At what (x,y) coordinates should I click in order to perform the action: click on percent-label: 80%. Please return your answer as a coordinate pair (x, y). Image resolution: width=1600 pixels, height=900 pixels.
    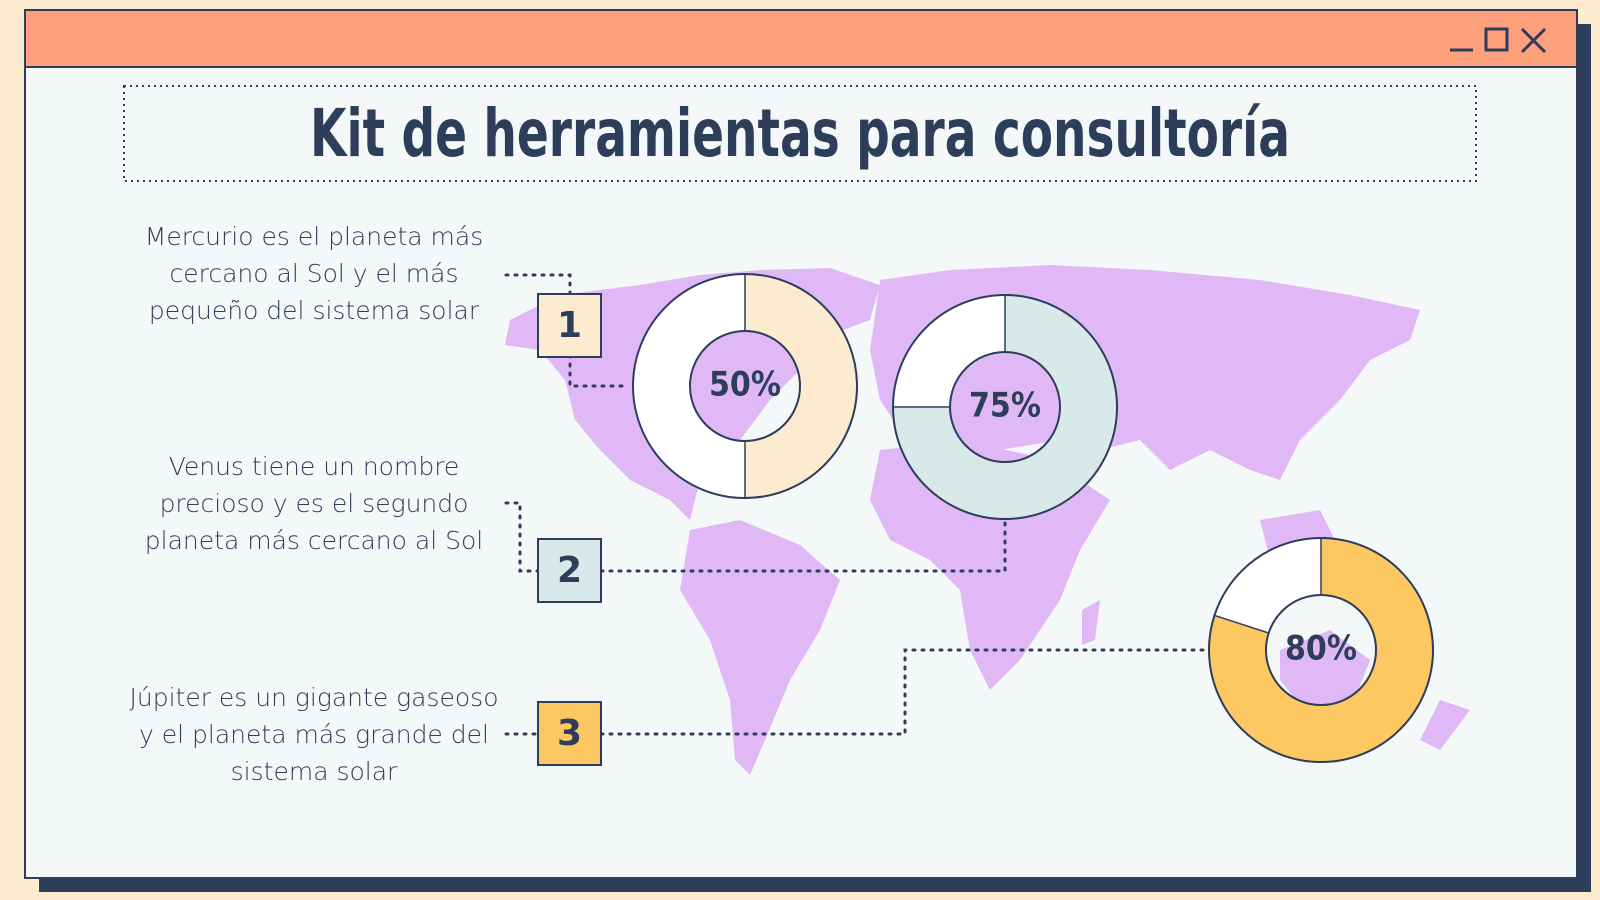
    Looking at the image, I should click on (1321, 649).